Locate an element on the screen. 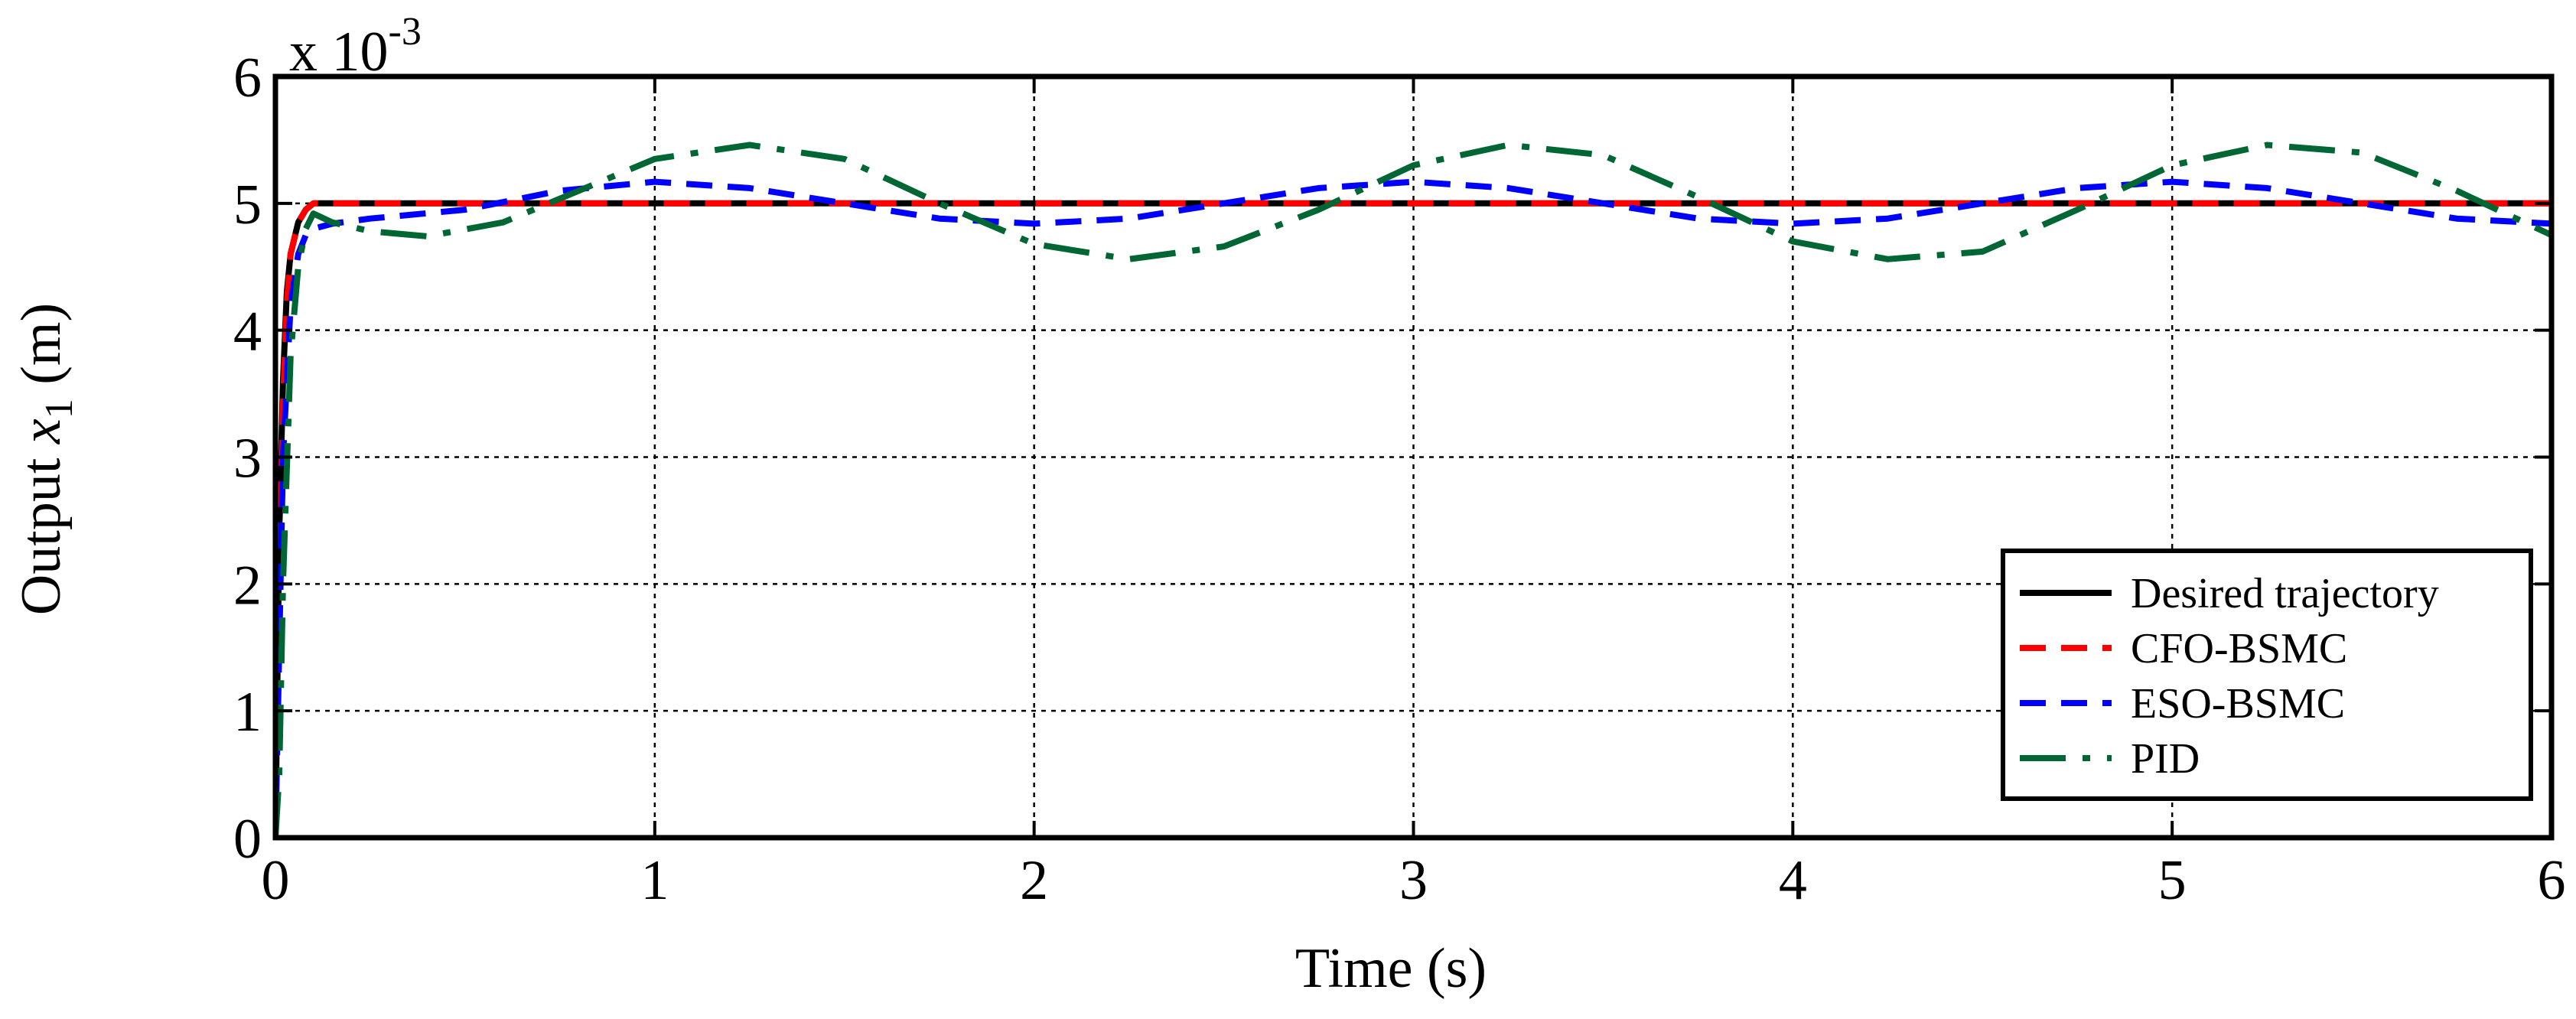  y-tick-label: 4 is located at coordinates (248, 332).